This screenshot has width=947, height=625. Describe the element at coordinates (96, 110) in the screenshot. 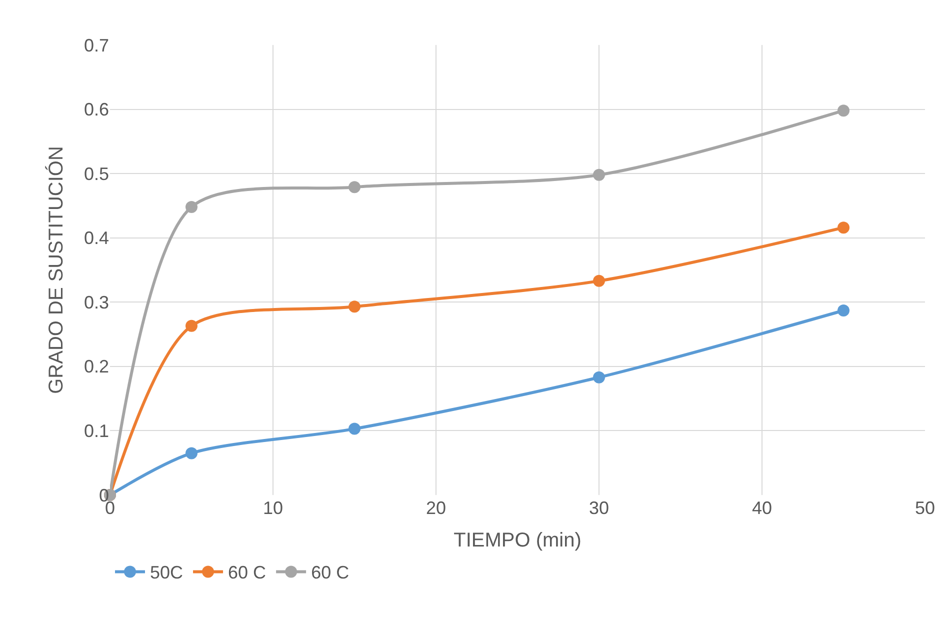

I see `y-tick-label: 0.6` at that location.